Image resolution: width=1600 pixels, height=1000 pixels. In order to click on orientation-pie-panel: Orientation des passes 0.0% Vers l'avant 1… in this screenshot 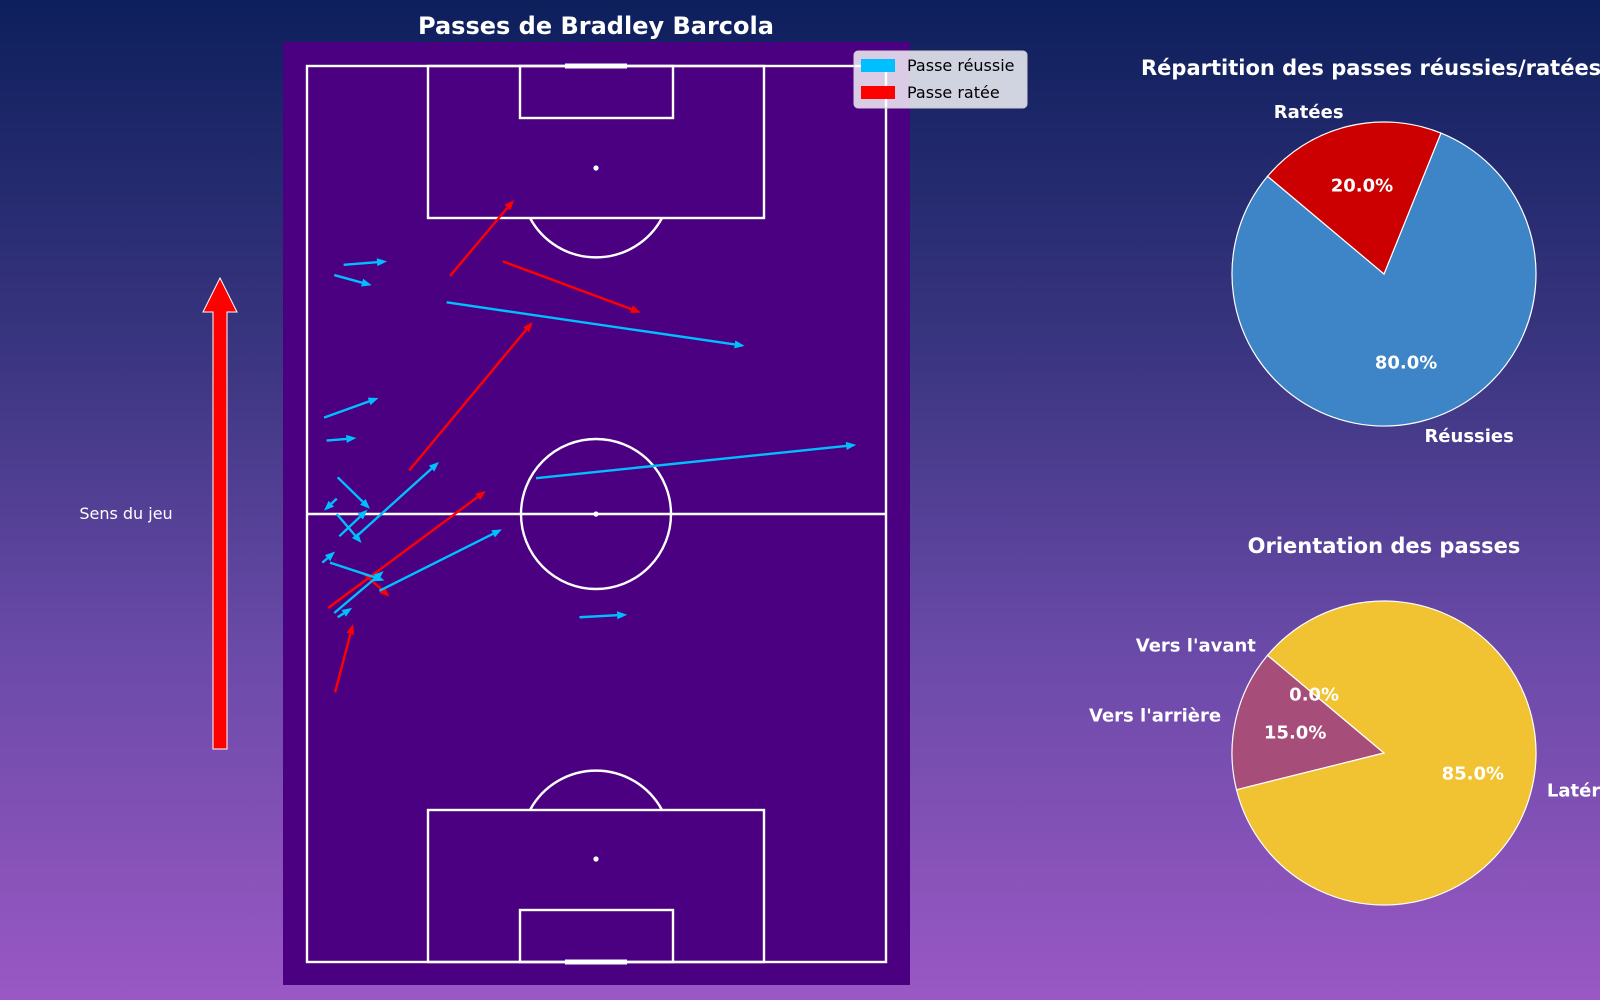, I will do `click(1344, 720)`.